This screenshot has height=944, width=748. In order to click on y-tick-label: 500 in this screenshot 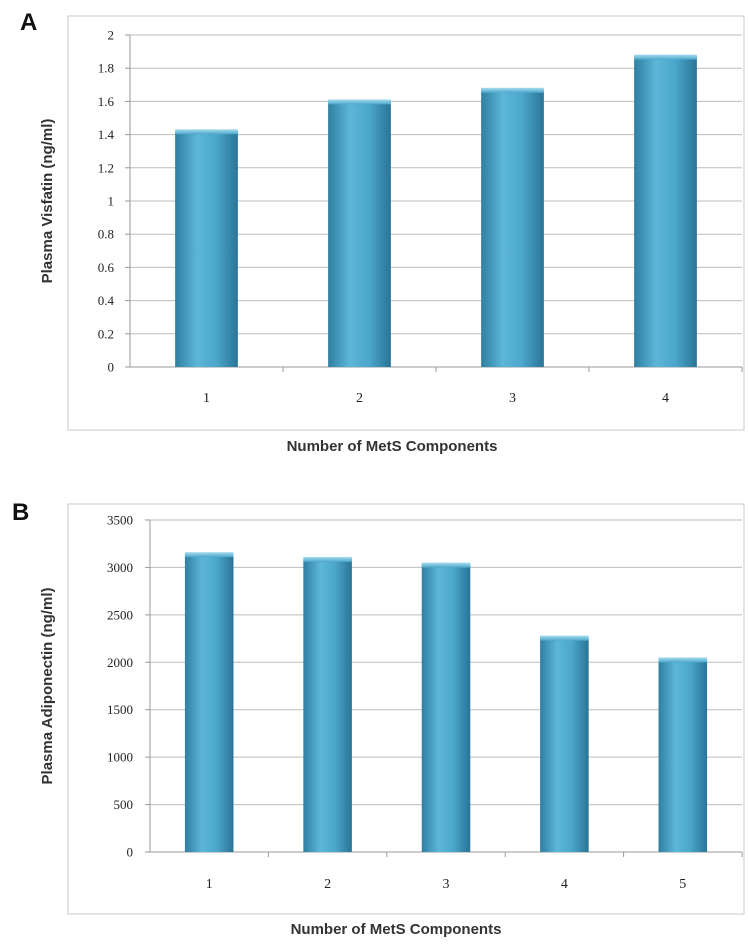, I will do `click(124, 804)`.